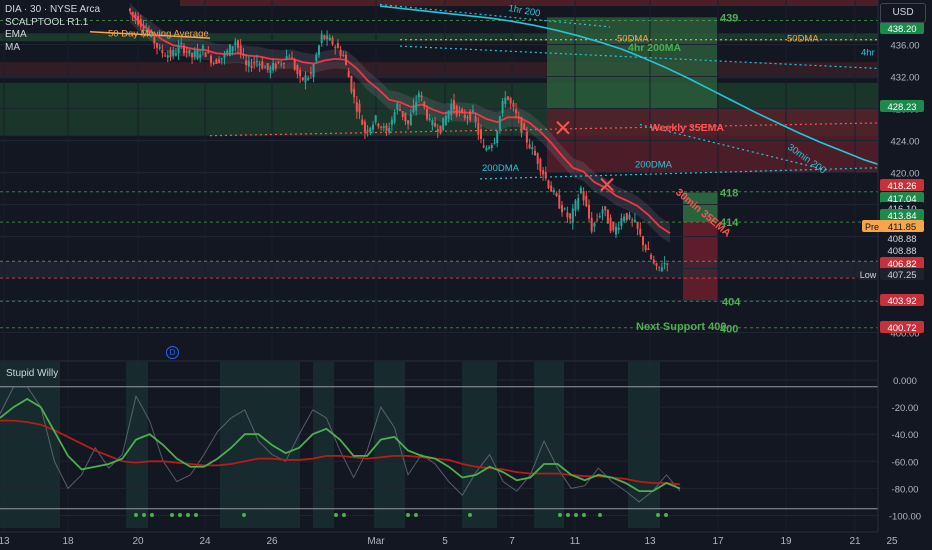  I want to click on level-label: 414, so click(729, 223).